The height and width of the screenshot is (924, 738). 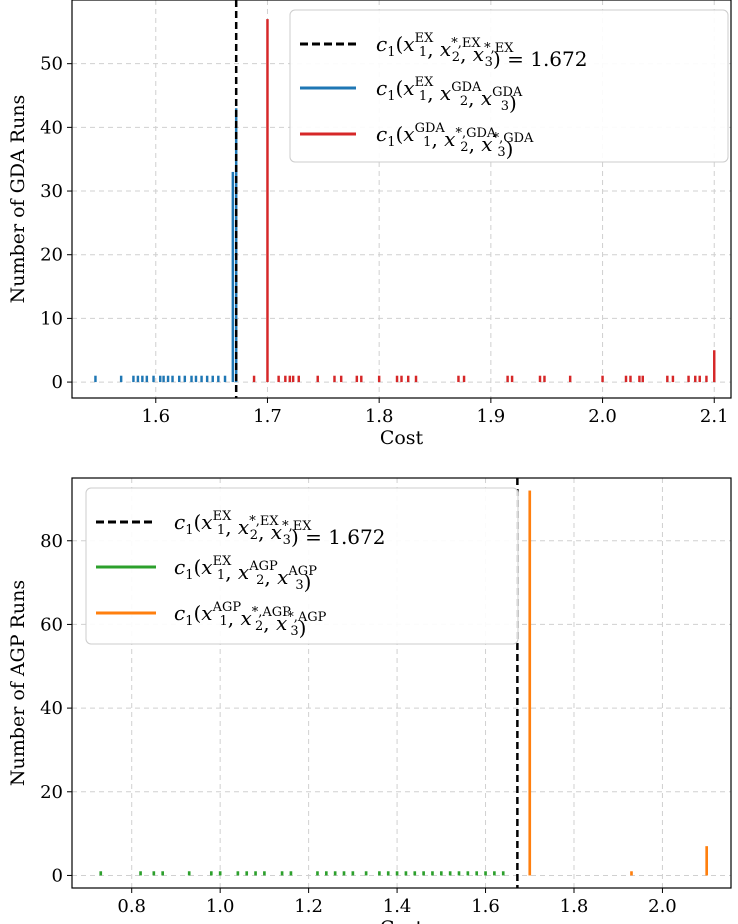 What do you see at coordinates (279, 529) in the screenshot?
I see `legend-entry-label: c1(xEX 1, x*,EX 2, x*,EX 3) = 1.672` at bounding box center [279, 529].